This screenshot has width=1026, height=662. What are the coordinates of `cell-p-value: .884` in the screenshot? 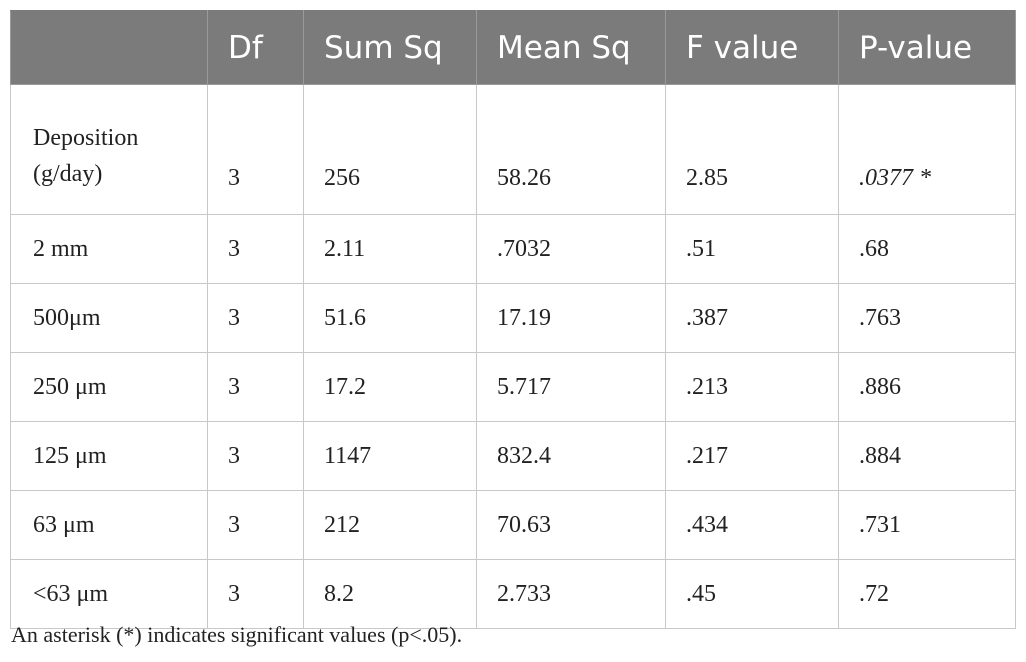 It's located at (927, 456).